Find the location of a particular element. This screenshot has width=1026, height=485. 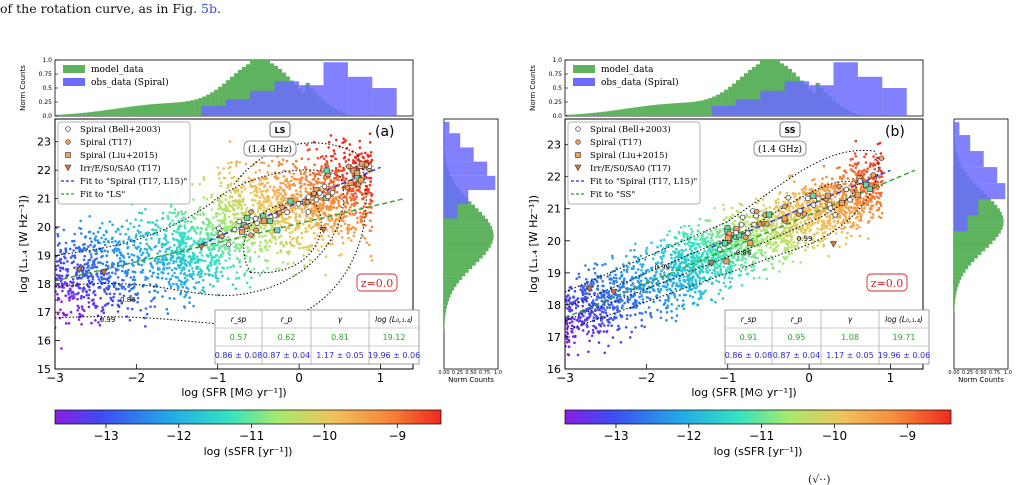

obs-point-t17 is located at coordinates (246, 226).